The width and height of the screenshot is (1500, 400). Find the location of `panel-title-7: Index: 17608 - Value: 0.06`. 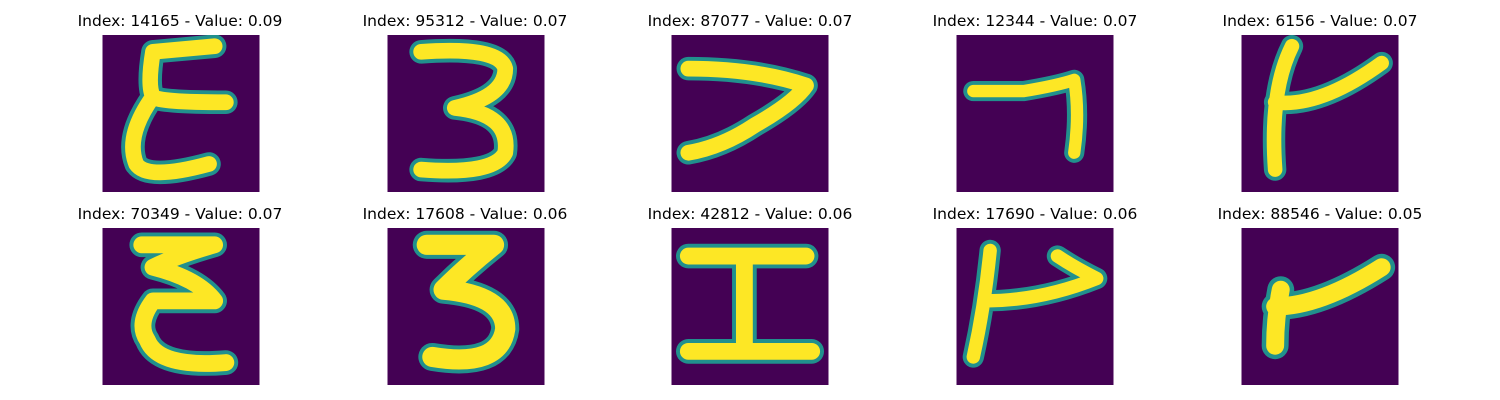

panel-title-7: Index: 17608 - Value: 0.06 is located at coordinates (465, 214).